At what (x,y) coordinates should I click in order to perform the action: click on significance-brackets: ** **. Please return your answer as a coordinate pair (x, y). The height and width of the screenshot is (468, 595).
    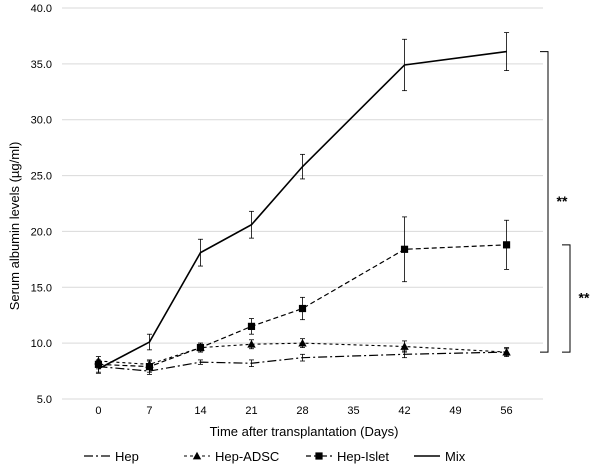
    Looking at the image, I should click on (565, 202).